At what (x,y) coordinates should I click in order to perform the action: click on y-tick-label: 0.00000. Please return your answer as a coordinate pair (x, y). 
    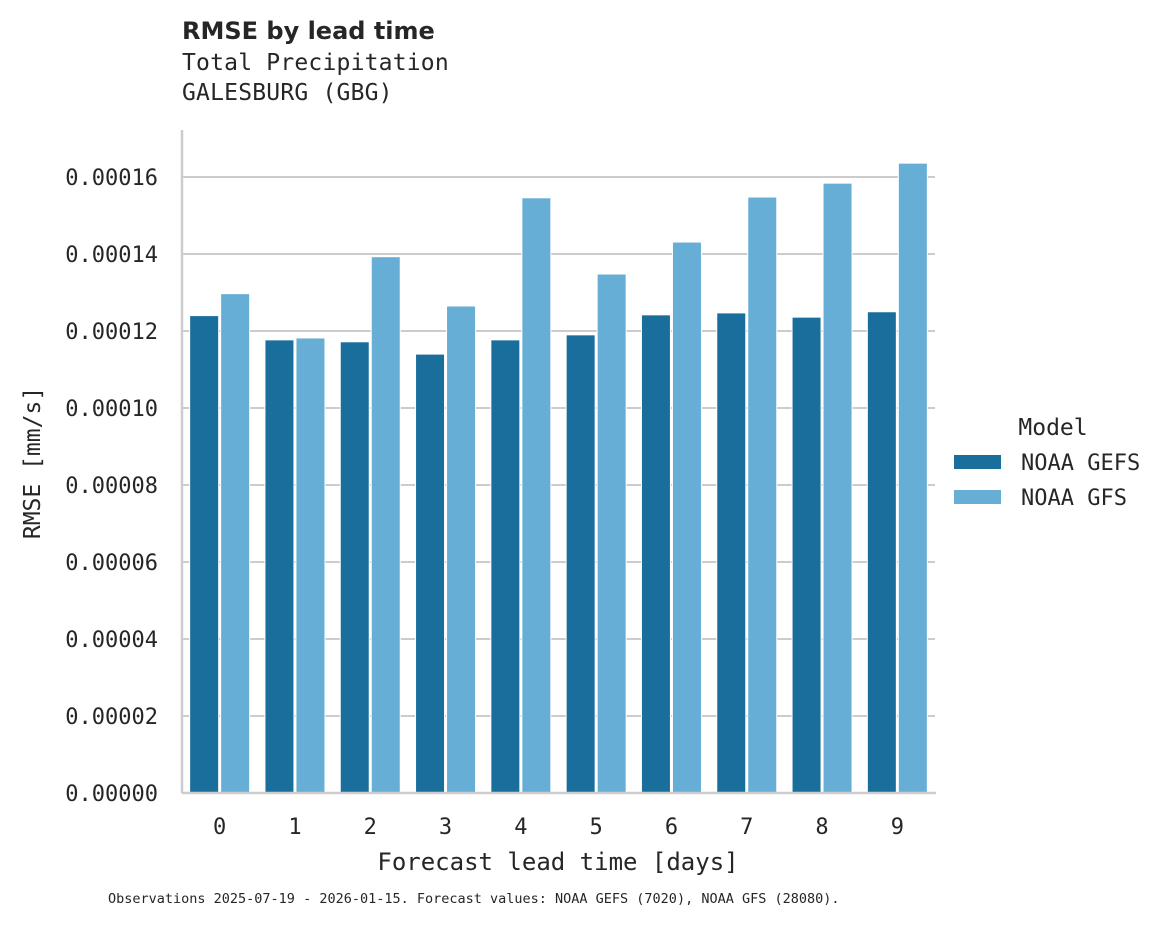
    Looking at the image, I should click on (111, 794).